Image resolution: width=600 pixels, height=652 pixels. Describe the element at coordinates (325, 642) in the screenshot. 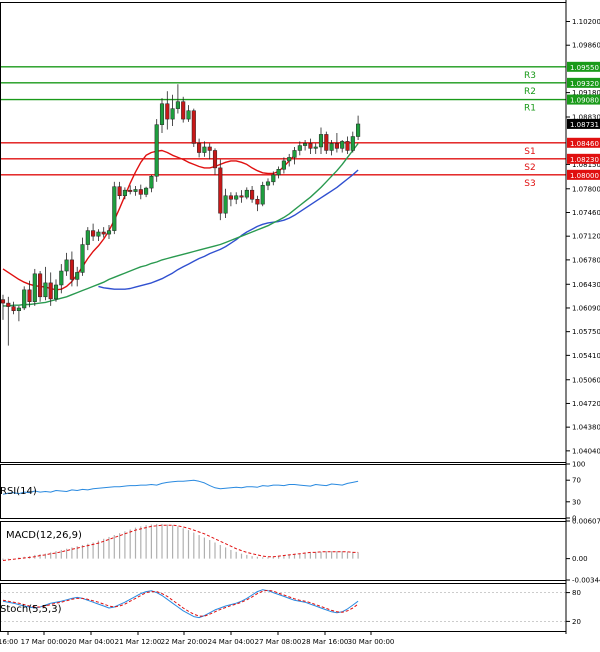

I see `time-tick-label: 28 Mar 16:00` at that location.